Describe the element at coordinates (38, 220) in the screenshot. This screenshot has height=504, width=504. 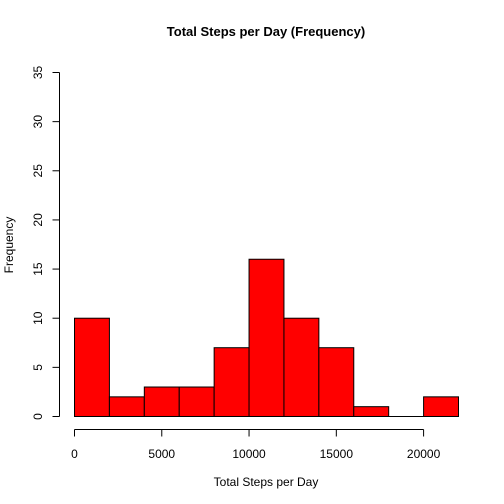
I see `y-tick-label: 20` at that location.